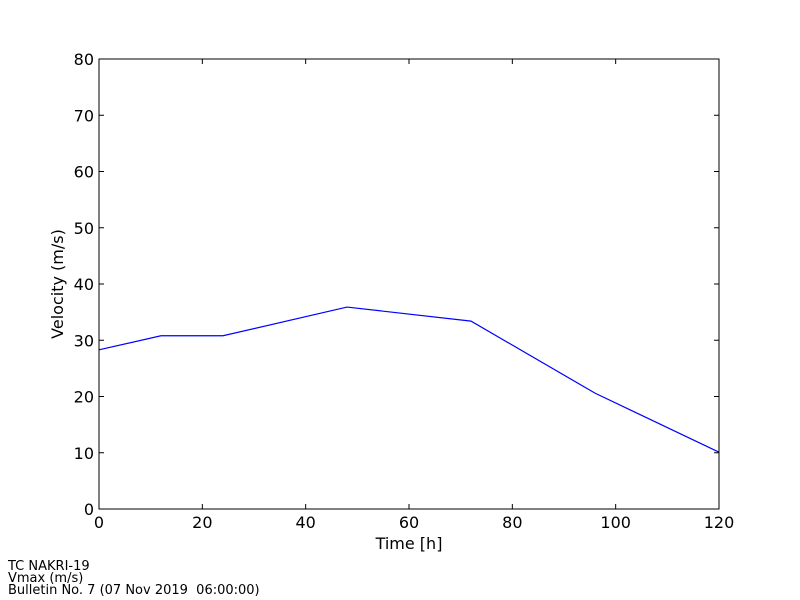  Describe the element at coordinates (202, 522) in the screenshot. I see `x-tick-label: 20` at that location.